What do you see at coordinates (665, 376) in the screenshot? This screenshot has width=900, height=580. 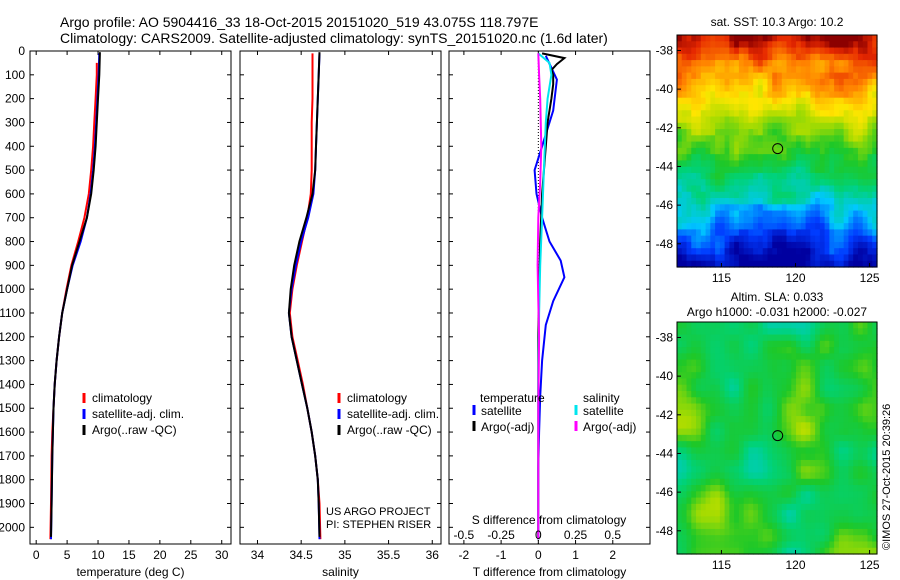 I see `sla-map-ytick-label: -40` at bounding box center [665, 376].